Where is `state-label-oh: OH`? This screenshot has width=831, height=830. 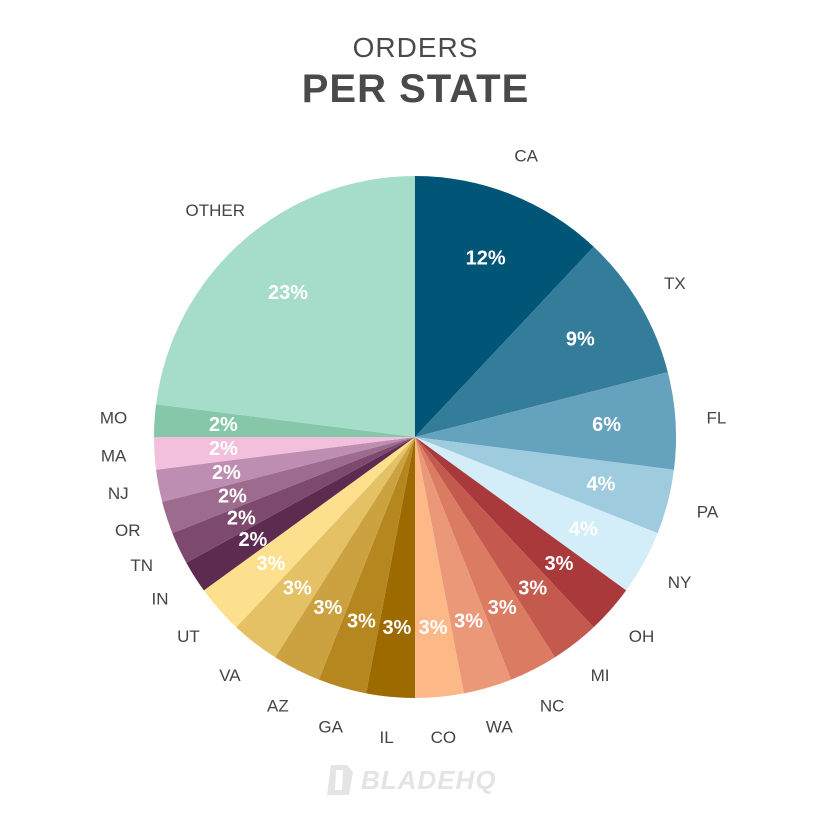
state-label-oh: OH is located at coordinates (642, 636).